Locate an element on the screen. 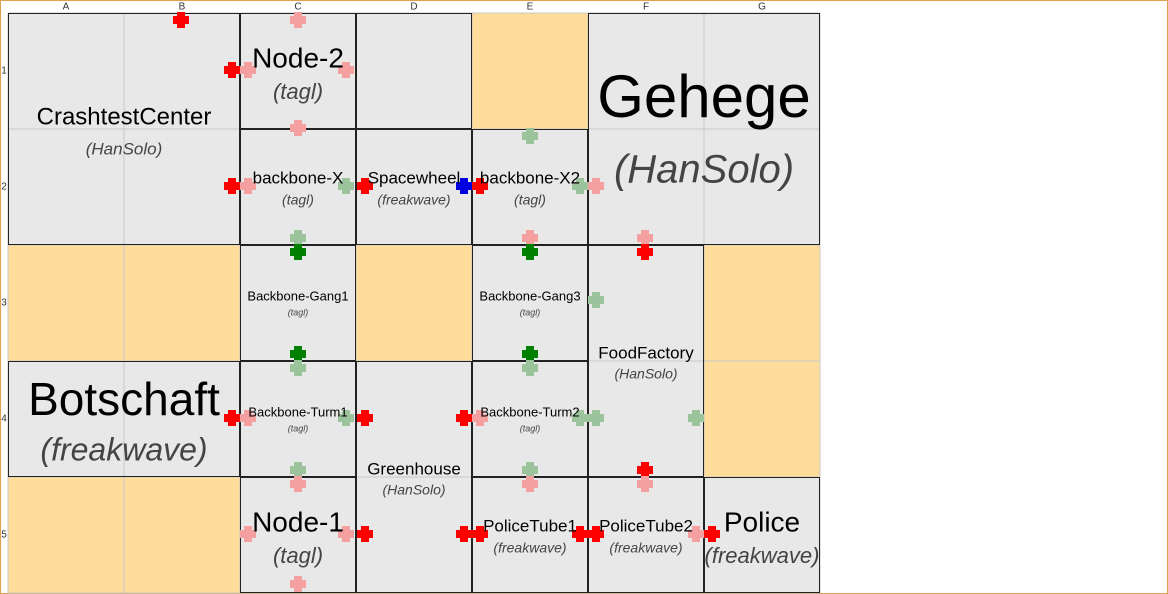 This screenshot has height=594, width=1168. module-name: Backbone-Turm2 is located at coordinates (529, 411).